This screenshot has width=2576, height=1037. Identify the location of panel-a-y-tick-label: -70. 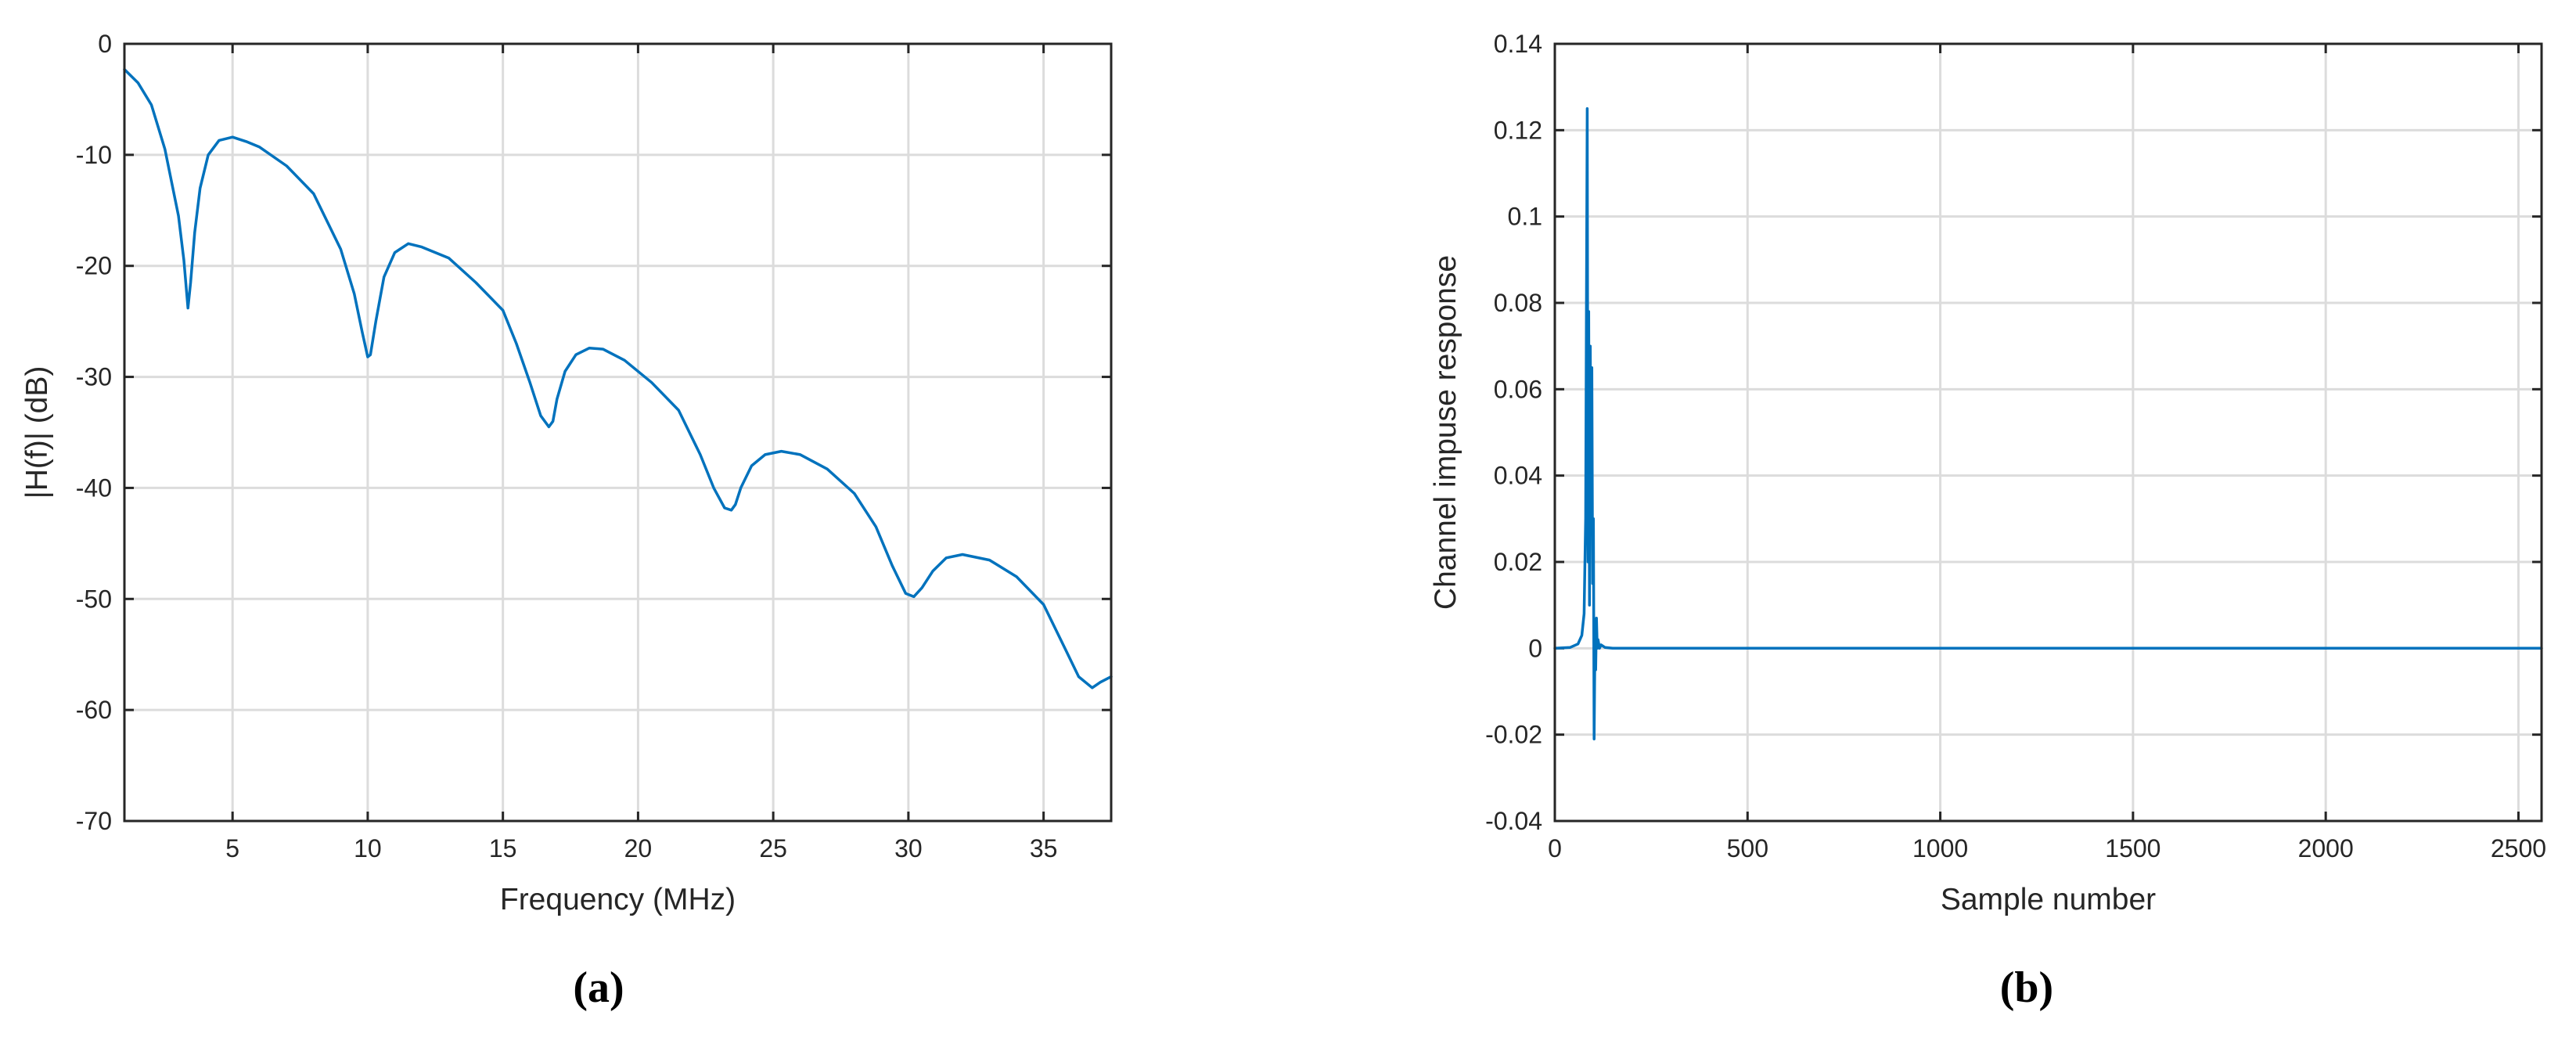
(94, 821).